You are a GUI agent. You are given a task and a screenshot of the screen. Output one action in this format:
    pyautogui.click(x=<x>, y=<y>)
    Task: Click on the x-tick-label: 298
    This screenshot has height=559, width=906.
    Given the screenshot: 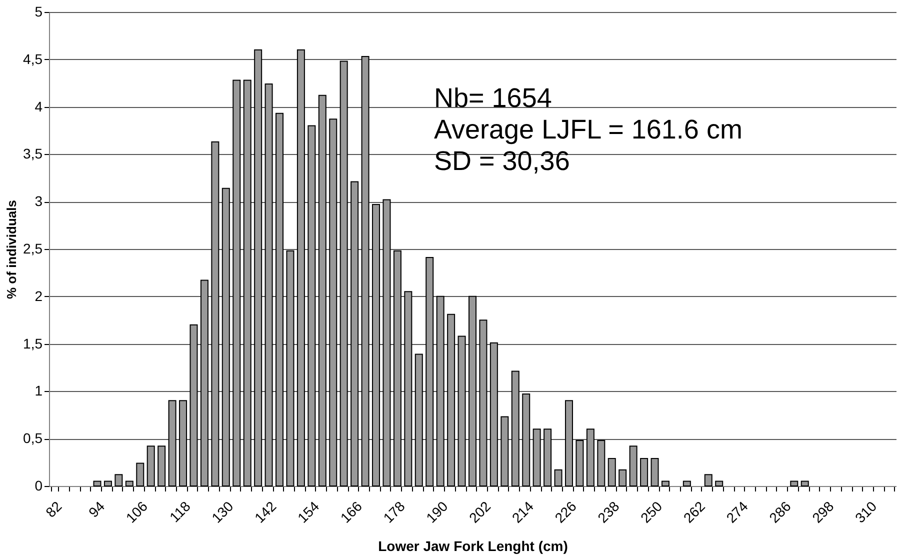 What is the action you would take?
    pyautogui.click(x=822, y=512)
    